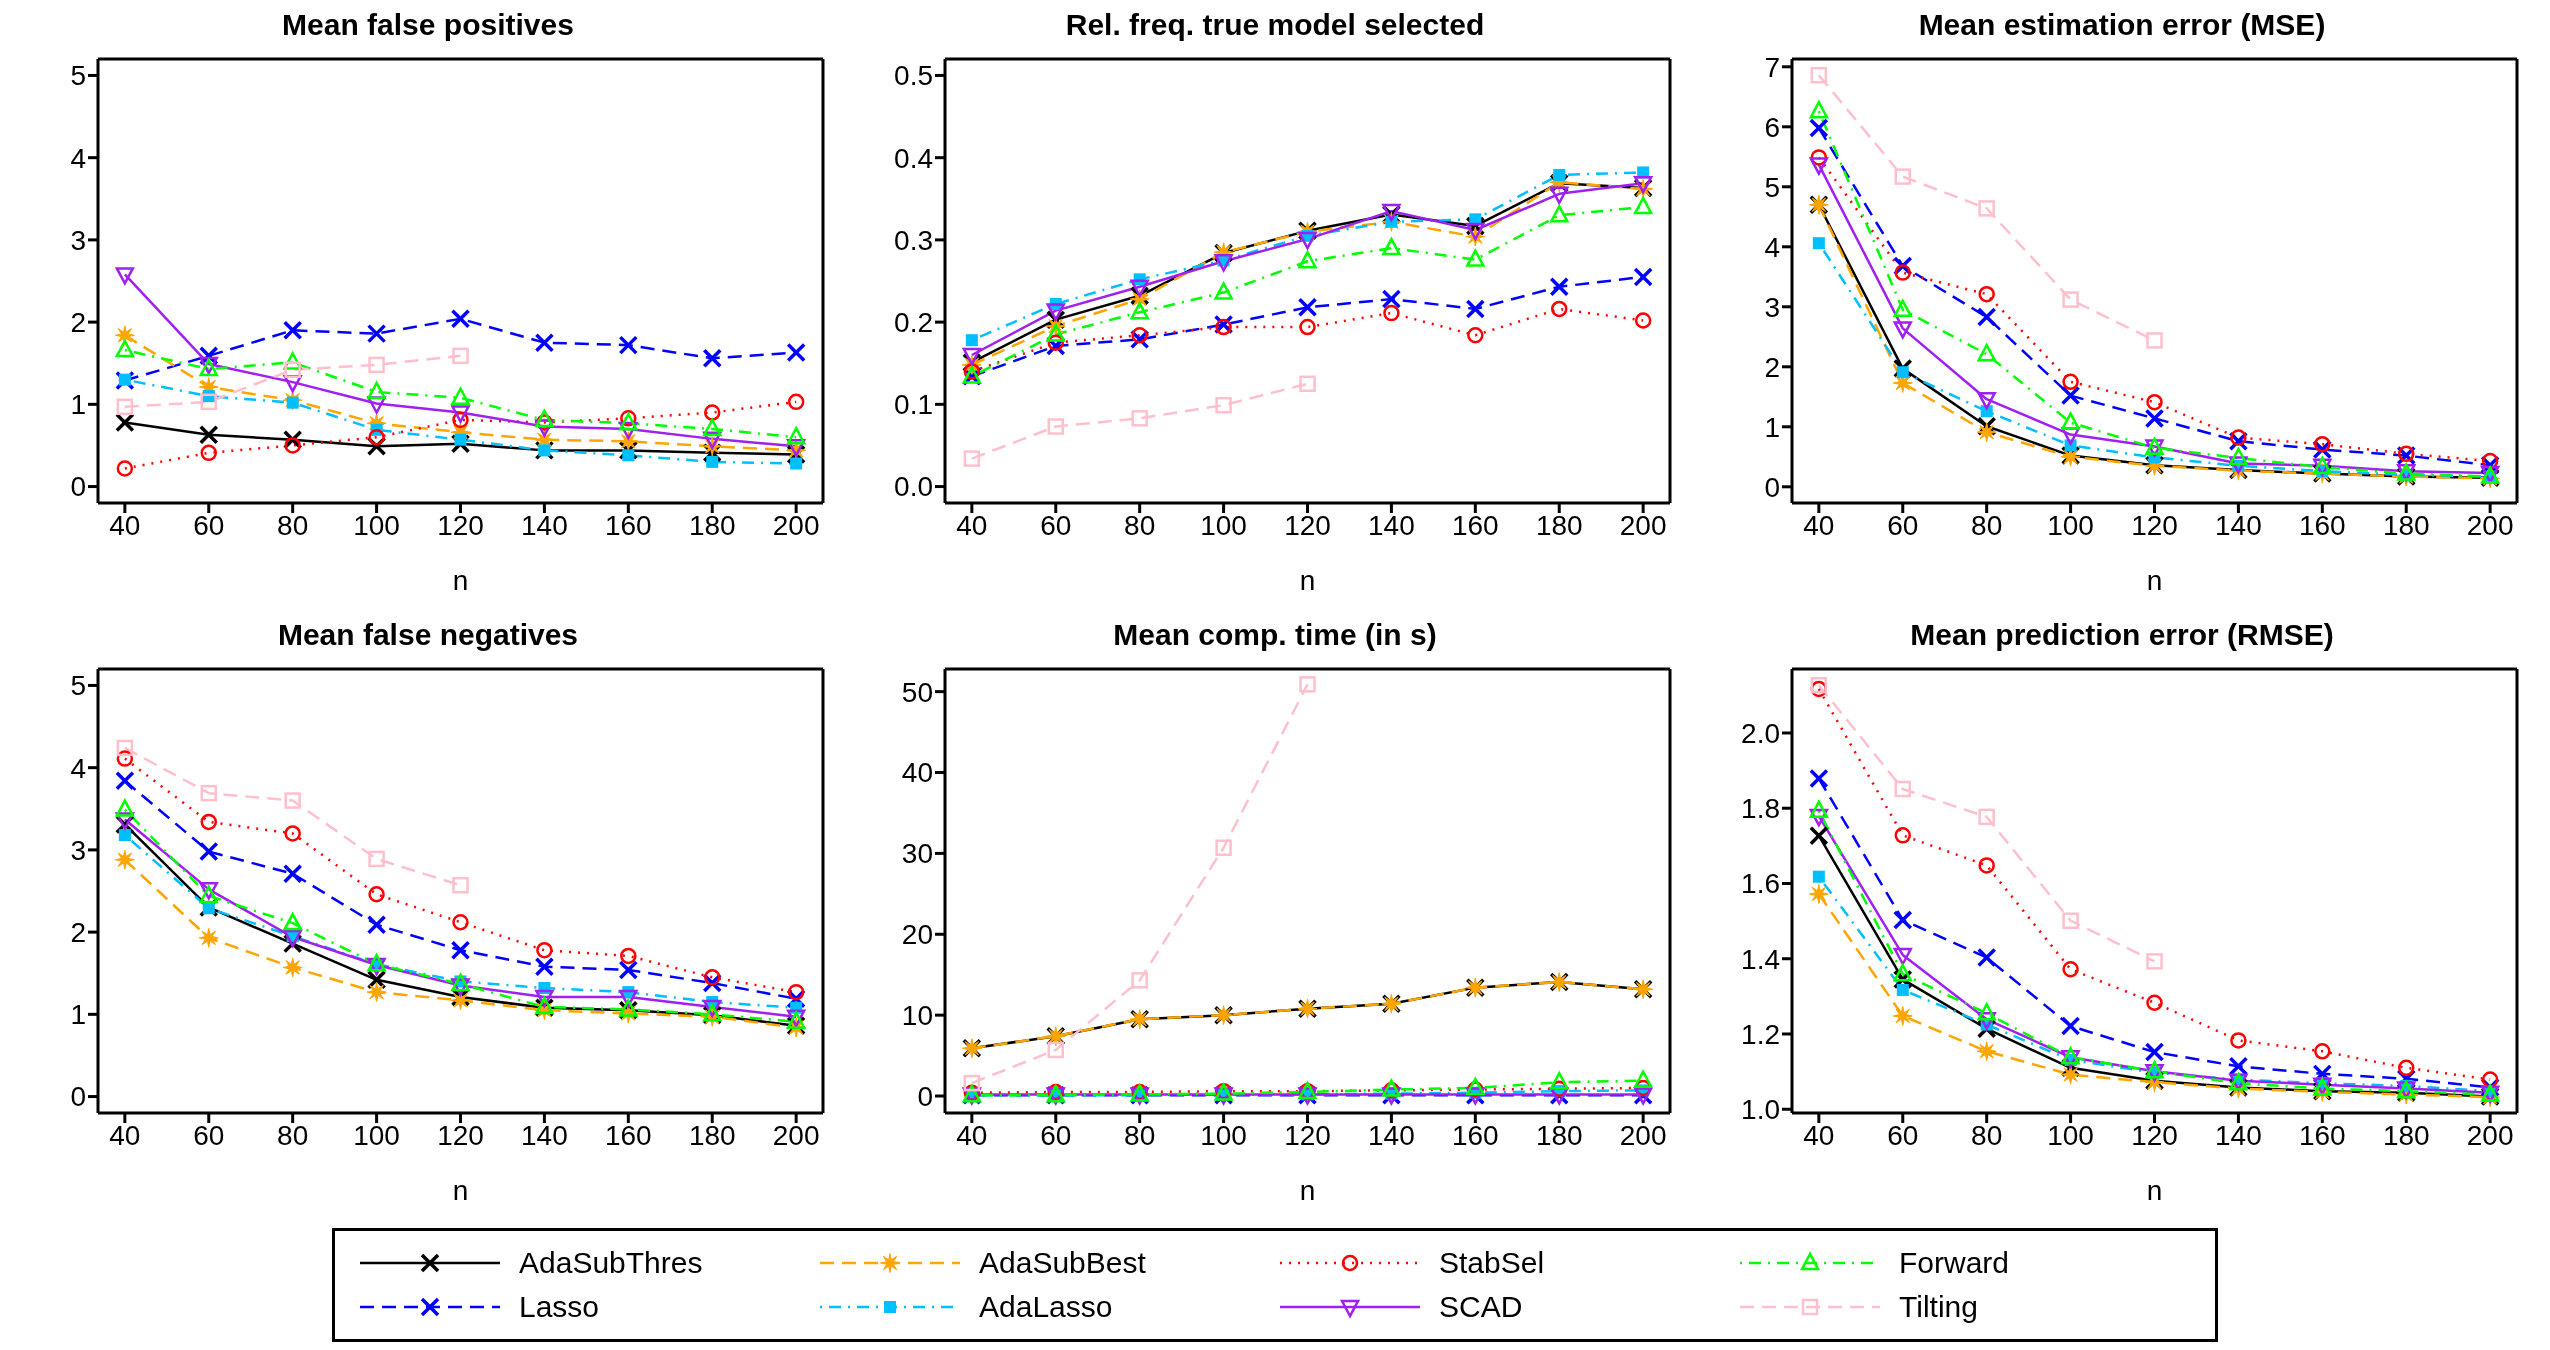 The image size is (2550, 1350). I want to click on y-tick-label: 40, so click(917, 773).